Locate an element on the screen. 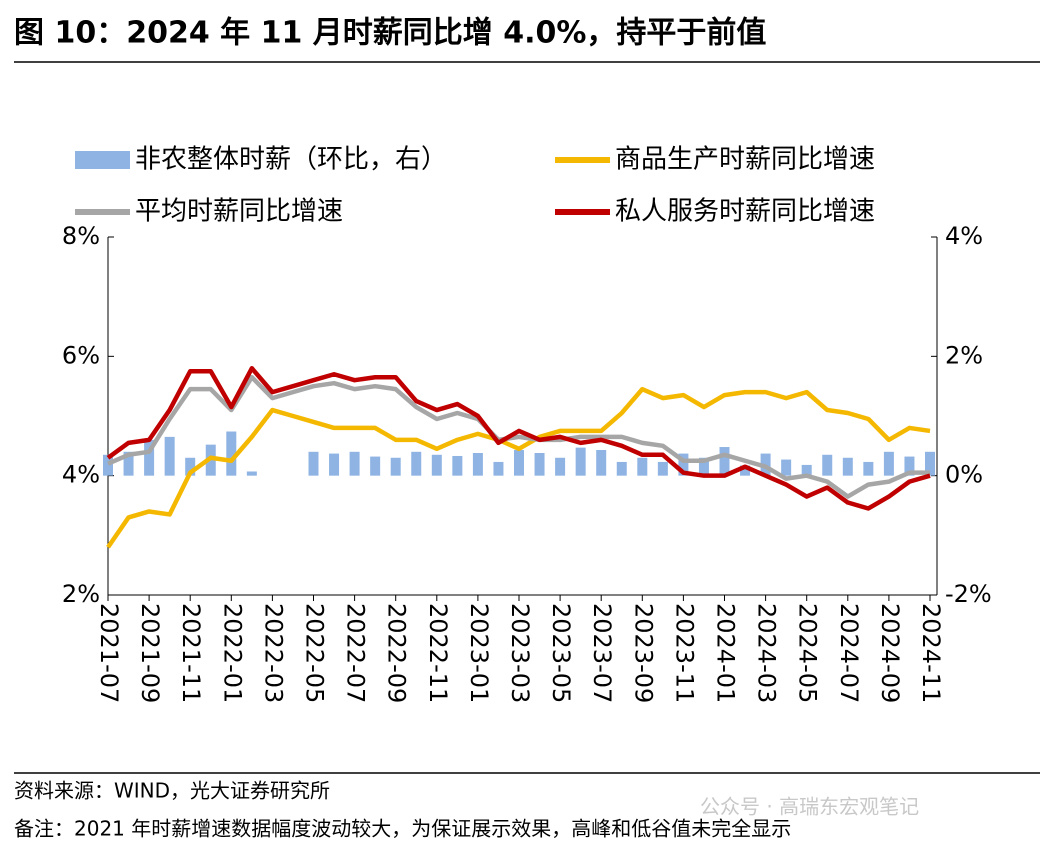 This screenshot has width=1051, height=855. x-tick-label: 2022-01 is located at coordinates (232, 653).